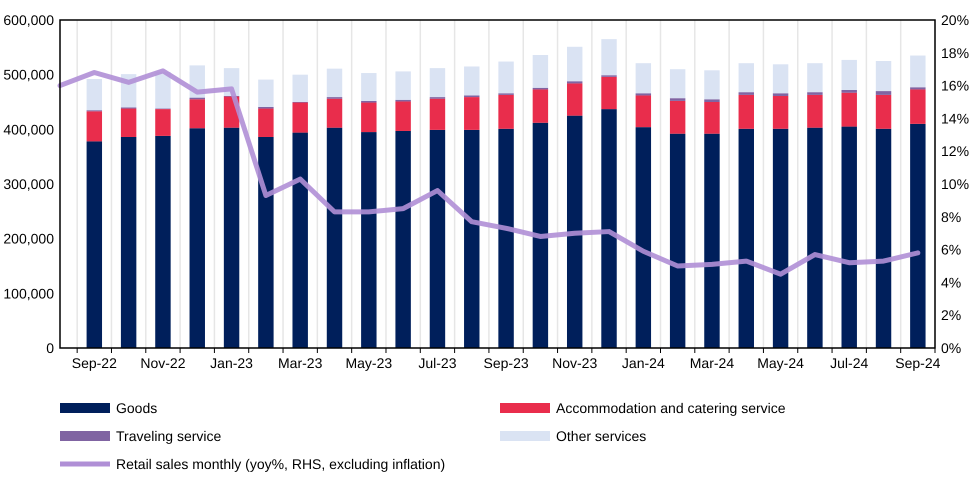  Describe the element at coordinates (955, 151) in the screenshot. I see `y2-tick-label: 12%` at that location.